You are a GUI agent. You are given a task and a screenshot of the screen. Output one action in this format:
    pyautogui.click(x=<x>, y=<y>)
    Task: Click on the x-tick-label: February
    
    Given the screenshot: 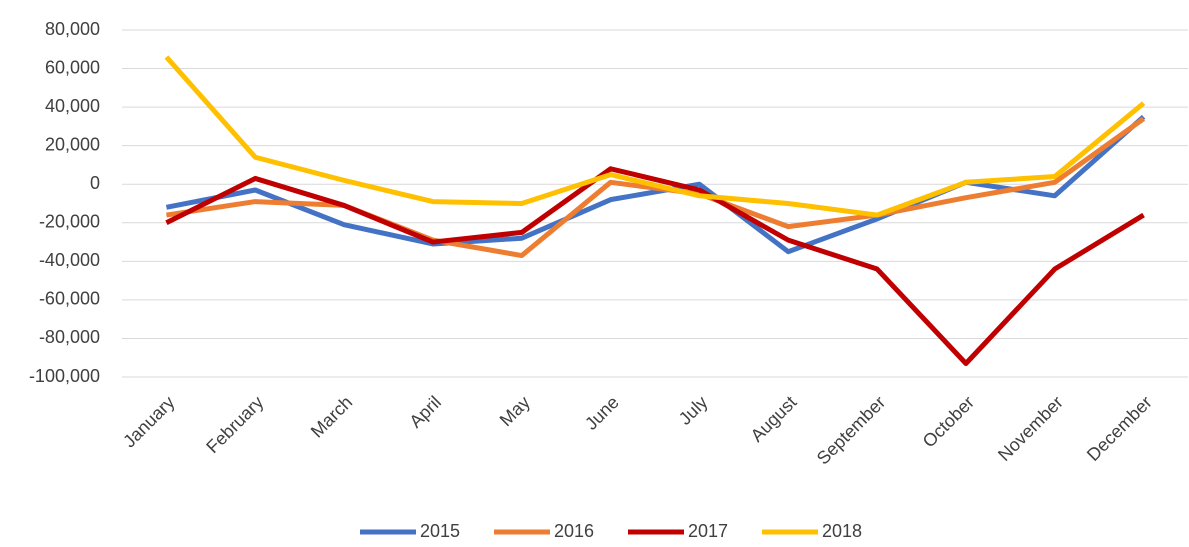 What is the action you would take?
    pyautogui.click(x=234, y=424)
    